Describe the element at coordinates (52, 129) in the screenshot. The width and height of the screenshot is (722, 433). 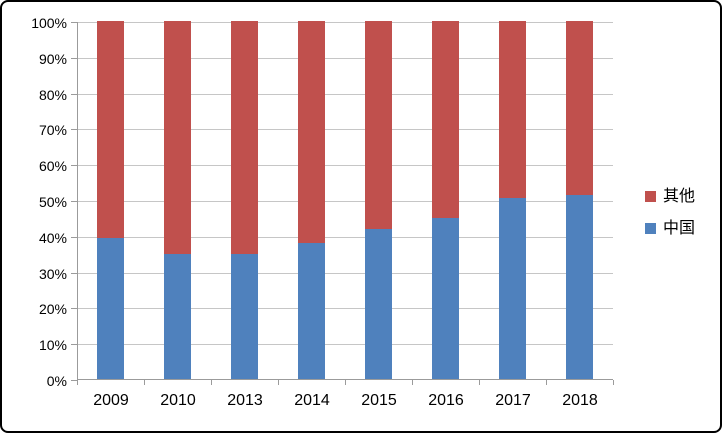
I see `y-axis-label-70%: 70%` at that location.